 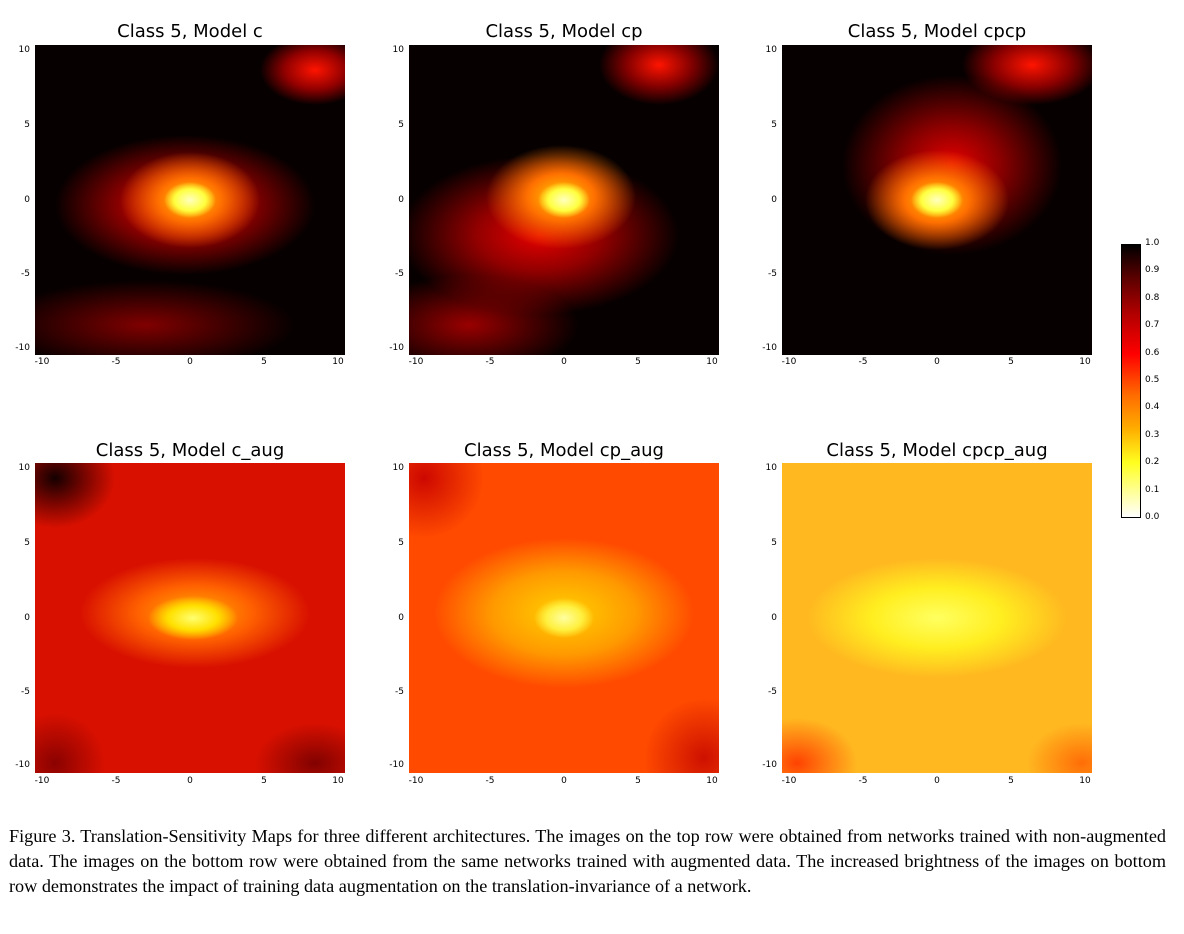 What do you see at coordinates (564, 31) in the screenshot?
I see `panel-title-cp: Class 5, Model cp` at bounding box center [564, 31].